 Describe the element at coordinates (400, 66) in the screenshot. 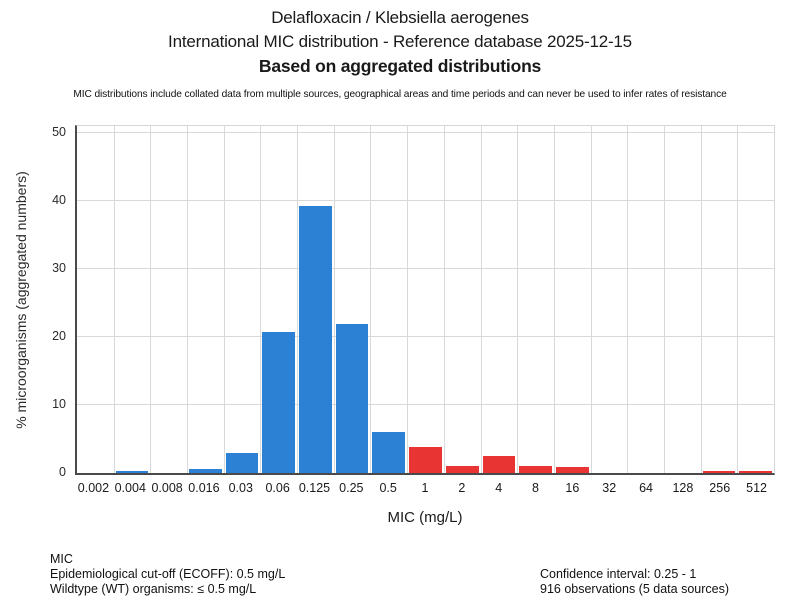

I see `chart-subtitle-emphasis: Based on aggregated distributions` at that location.